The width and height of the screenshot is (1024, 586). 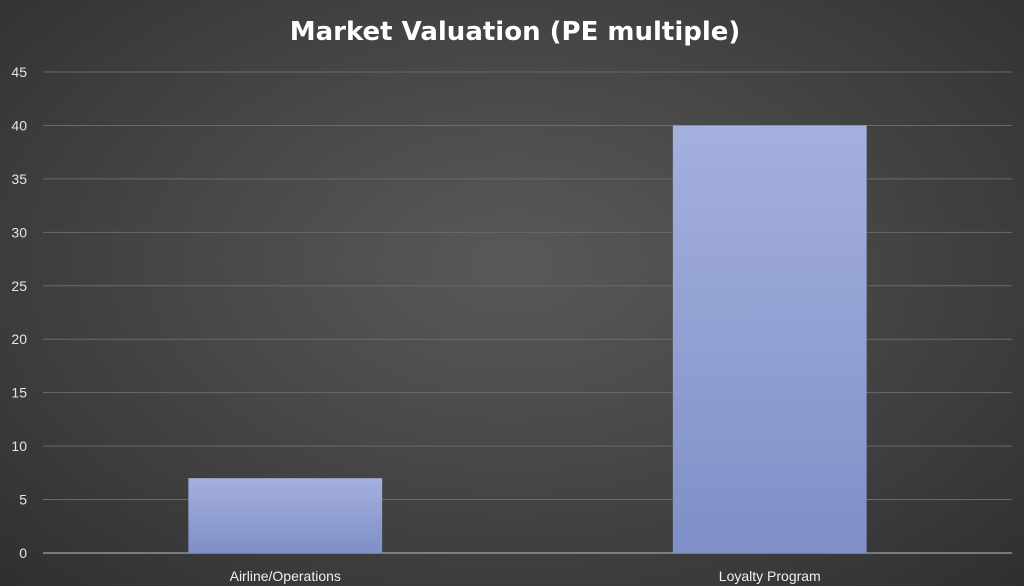 What do you see at coordinates (23, 553) in the screenshot?
I see `y-tick-label: 0` at bounding box center [23, 553].